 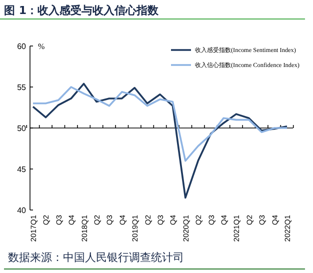 What do you see at coordinates (41, 46) in the screenshot?
I see `y-axis-title: %` at bounding box center [41, 46].